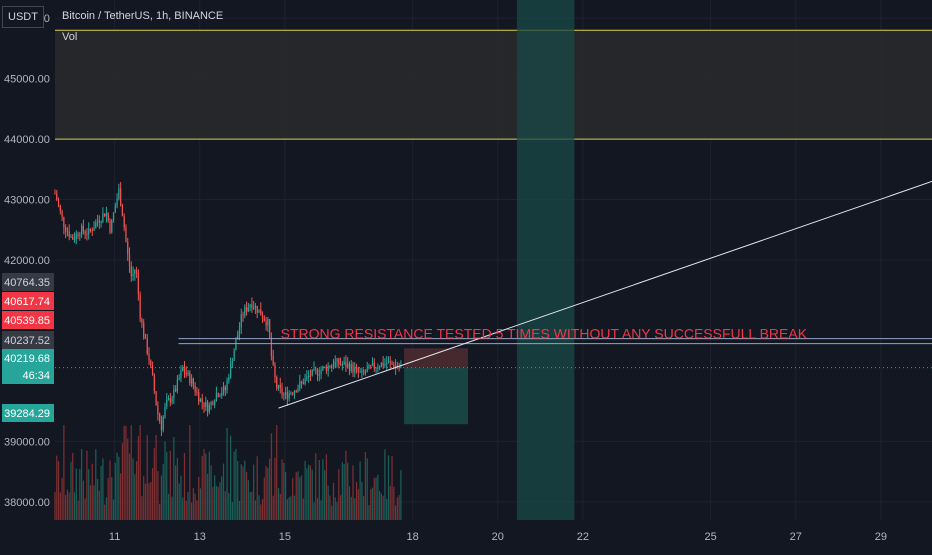 Image resolution: width=932 pixels, height=555 pixels. Describe the element at coordinates (710, 537) in the screenshot. I see `x-tick-label: 25` at that location.